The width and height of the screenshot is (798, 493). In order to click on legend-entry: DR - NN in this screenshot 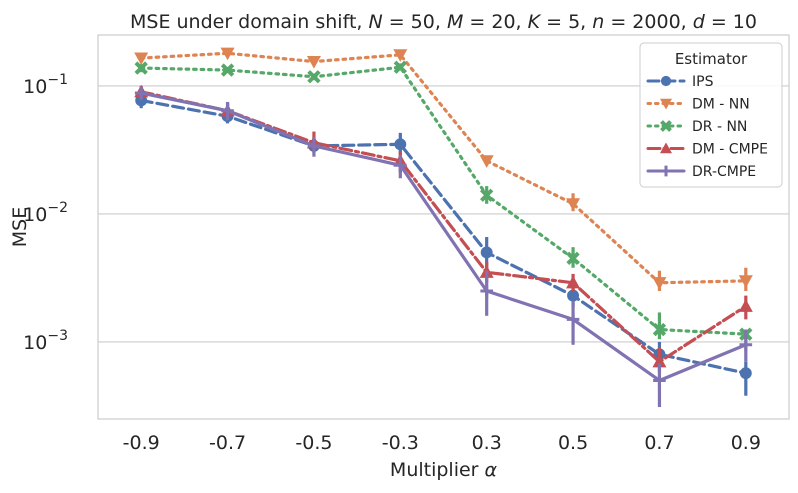, I will do `click(696, 127)`.